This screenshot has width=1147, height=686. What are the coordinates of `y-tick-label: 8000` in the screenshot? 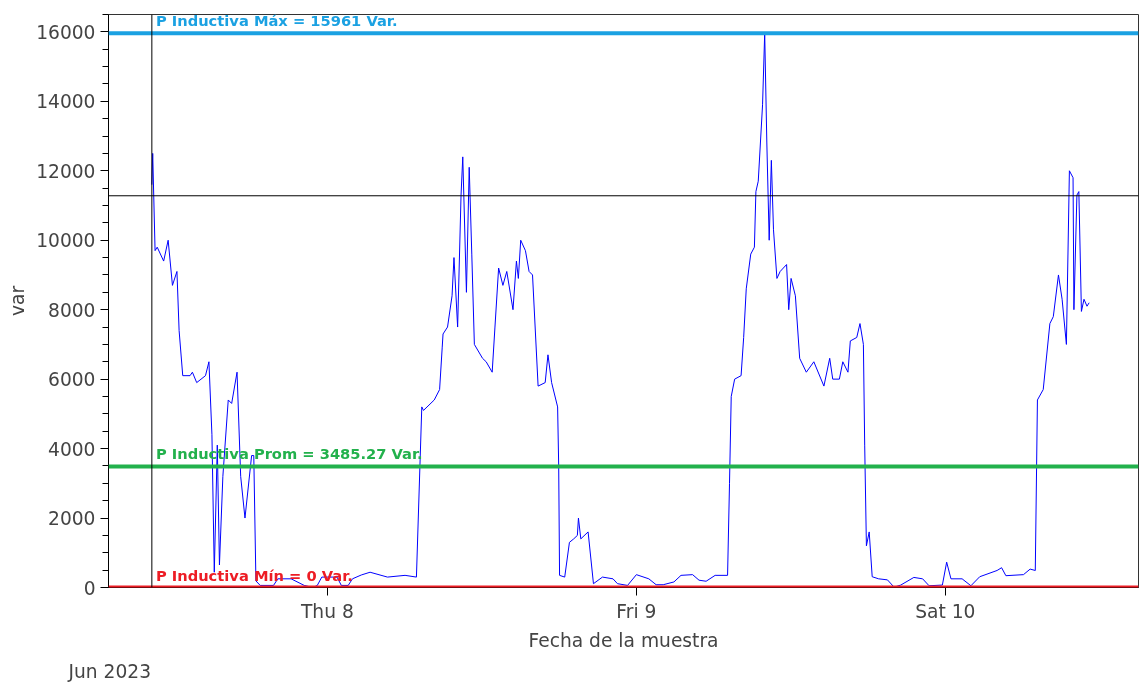 It's located at (72, 310).